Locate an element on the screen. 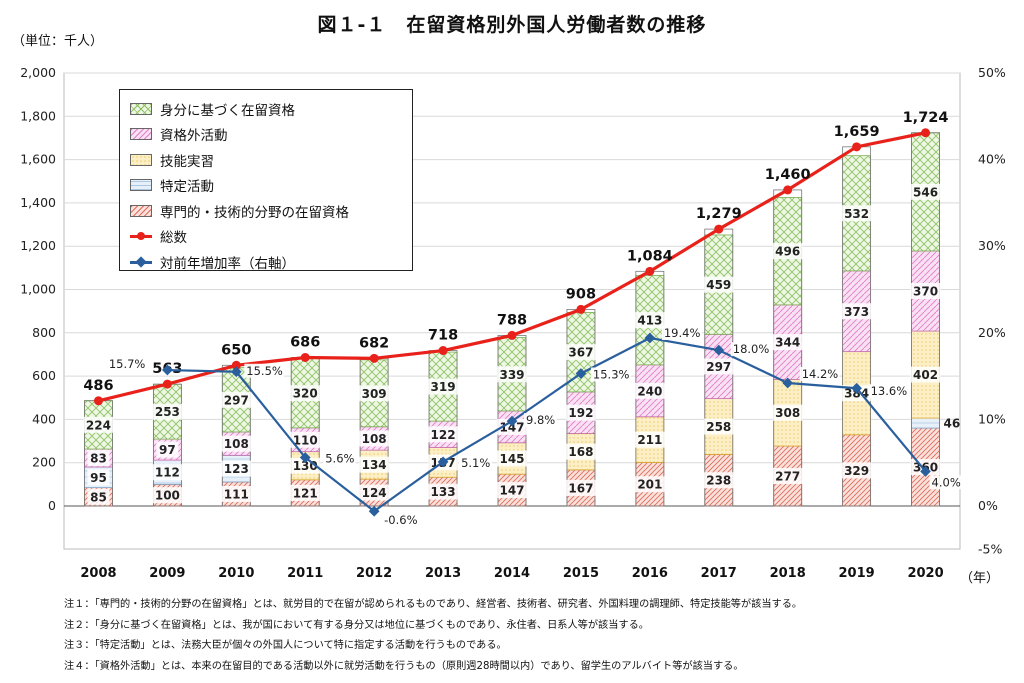 The width and height of the screenshot is (1024, 683). segment-label: 201 is located at coordinates (649, 485).